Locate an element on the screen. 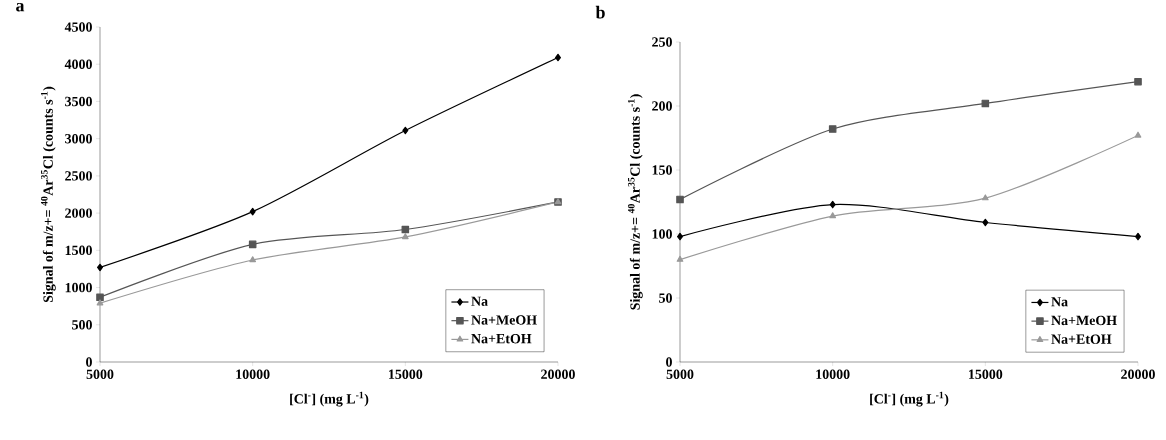  y-tick-label: 1000 is located at coordinates (78, 287).